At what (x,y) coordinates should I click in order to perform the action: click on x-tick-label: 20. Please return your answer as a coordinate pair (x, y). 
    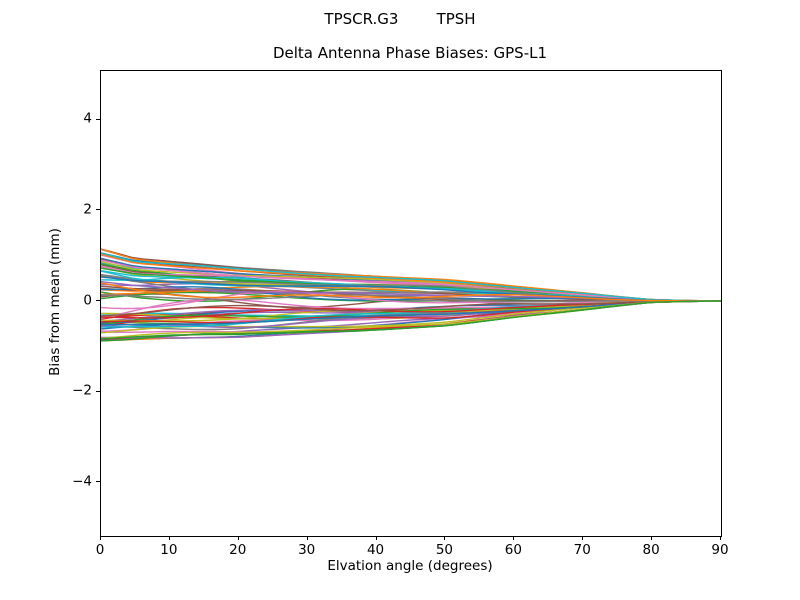
    Looking at the image, I should click on (238, 550).